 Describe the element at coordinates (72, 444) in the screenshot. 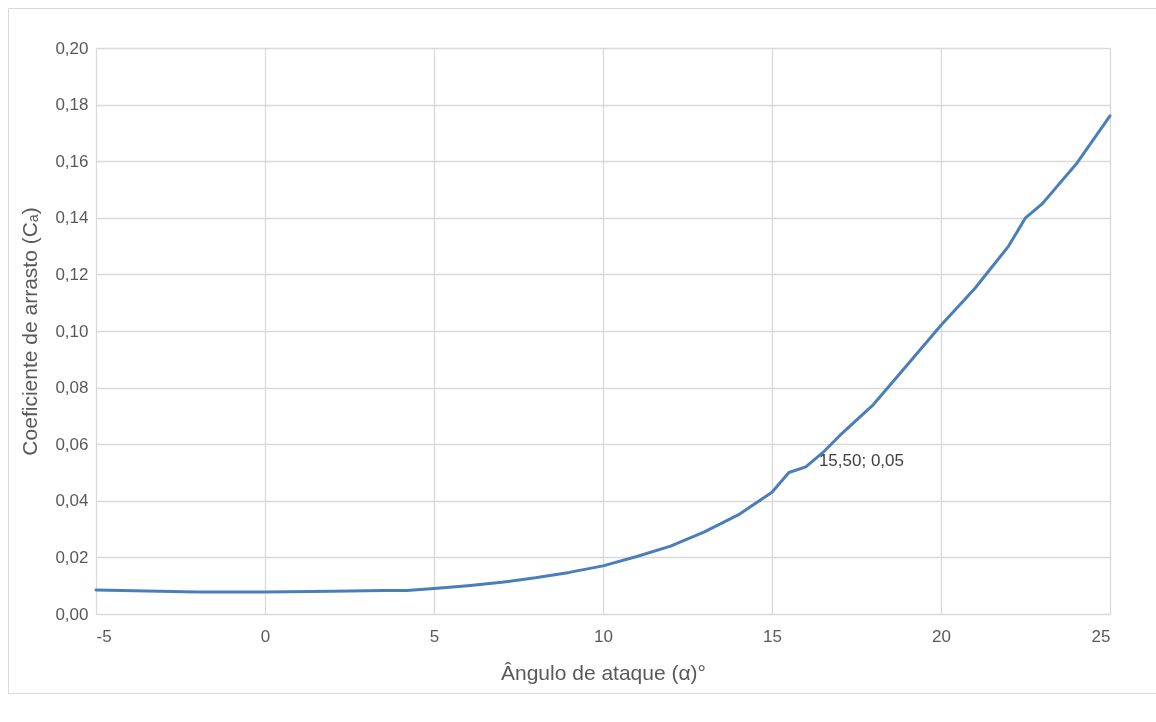

I see `y-tick-label: 0,06` at that location.